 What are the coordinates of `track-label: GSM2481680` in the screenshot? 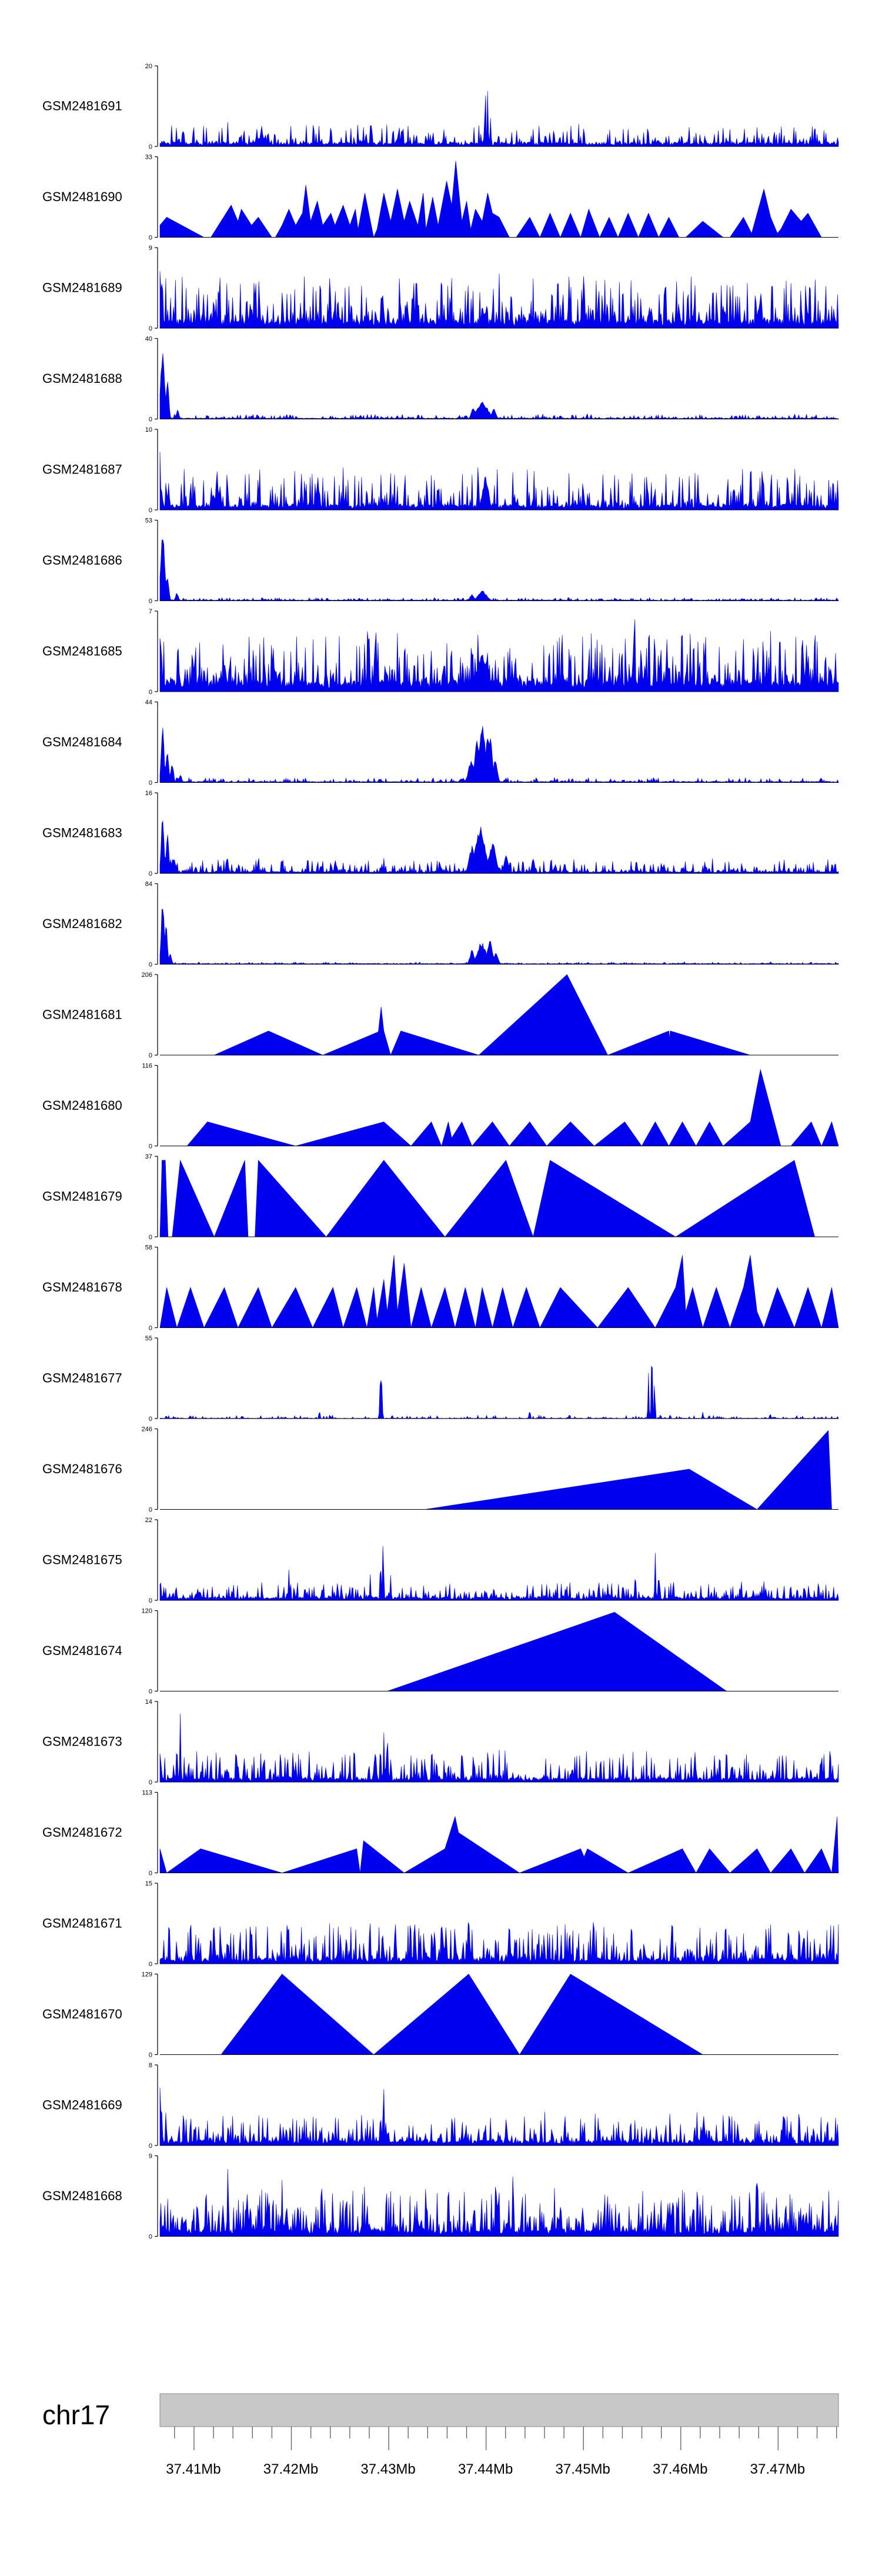 It's located at (82, 1105).